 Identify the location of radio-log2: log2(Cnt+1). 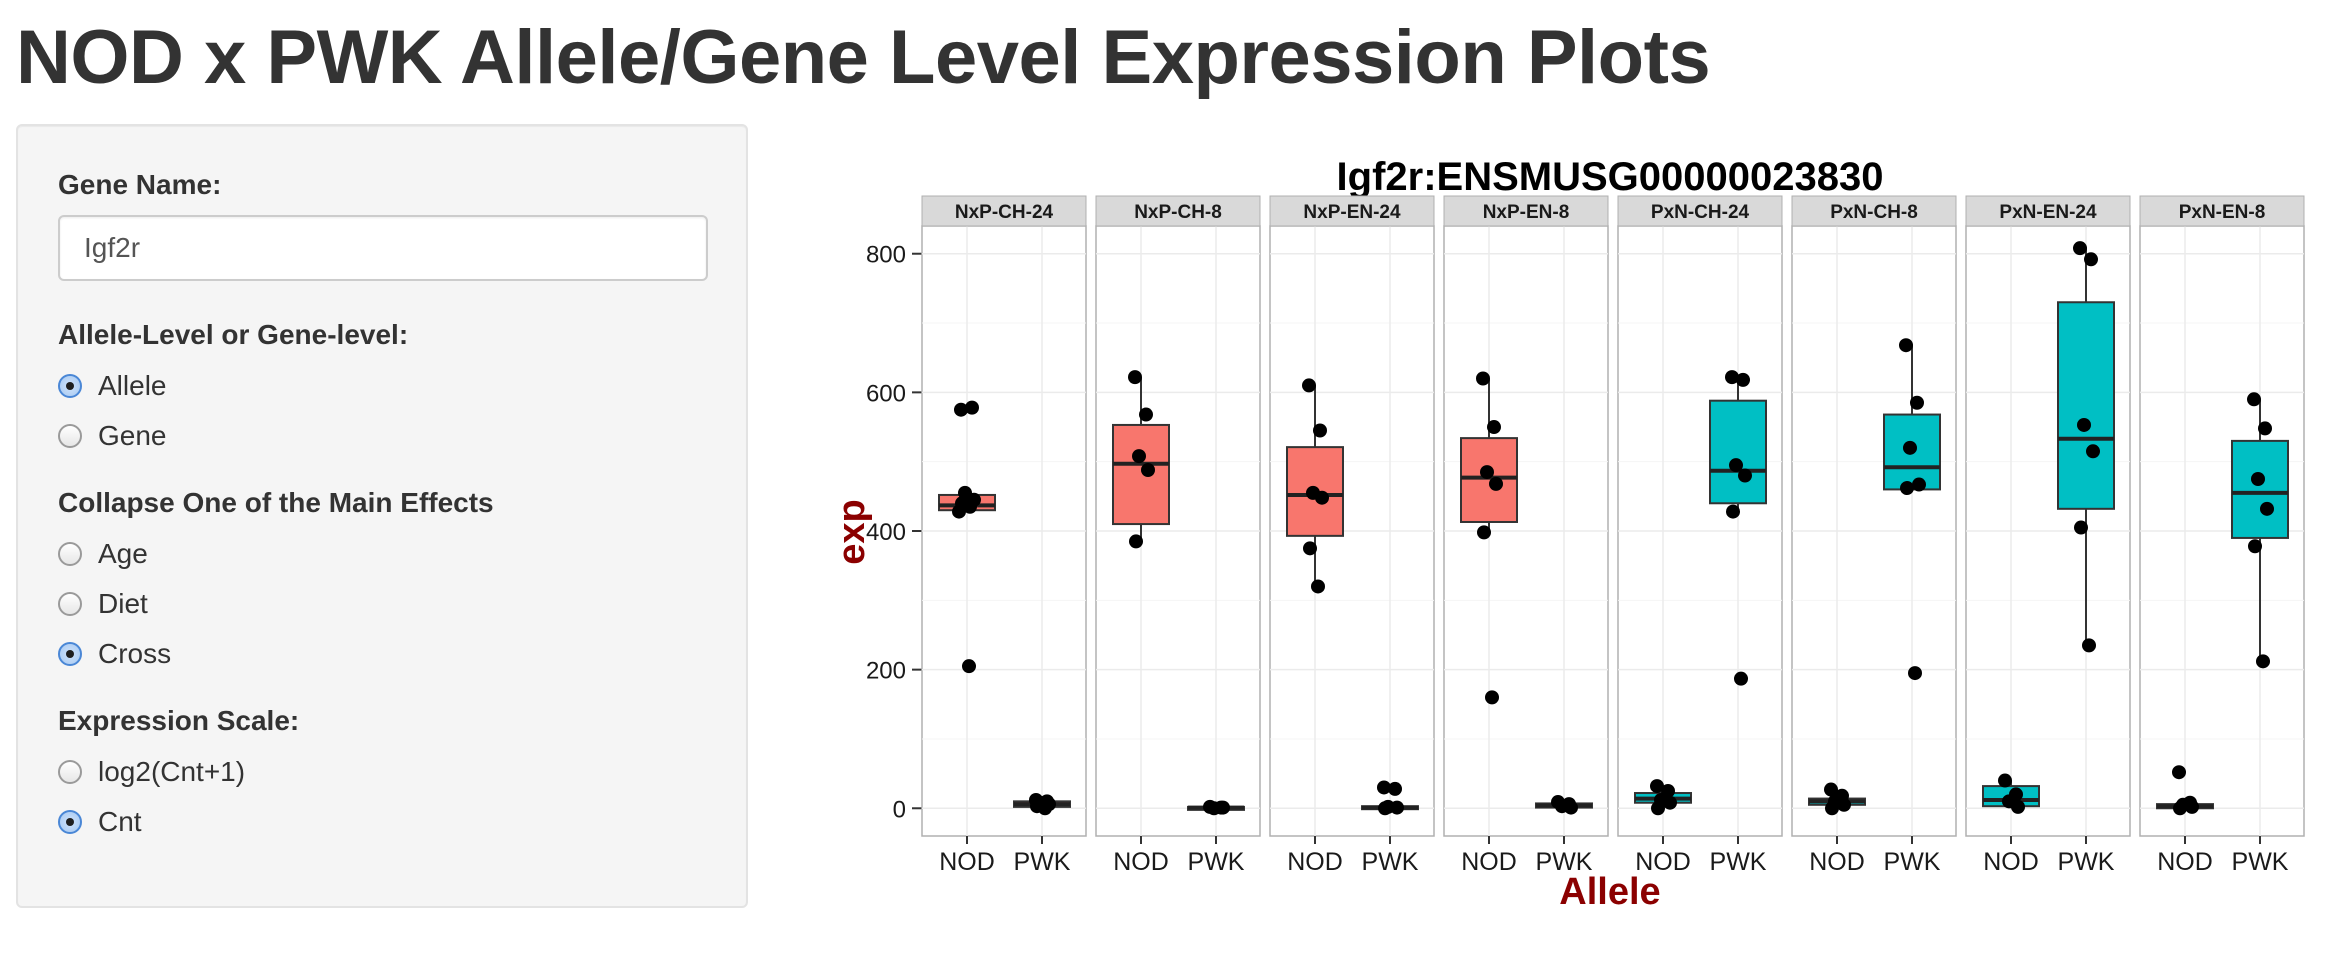
(151, 772).